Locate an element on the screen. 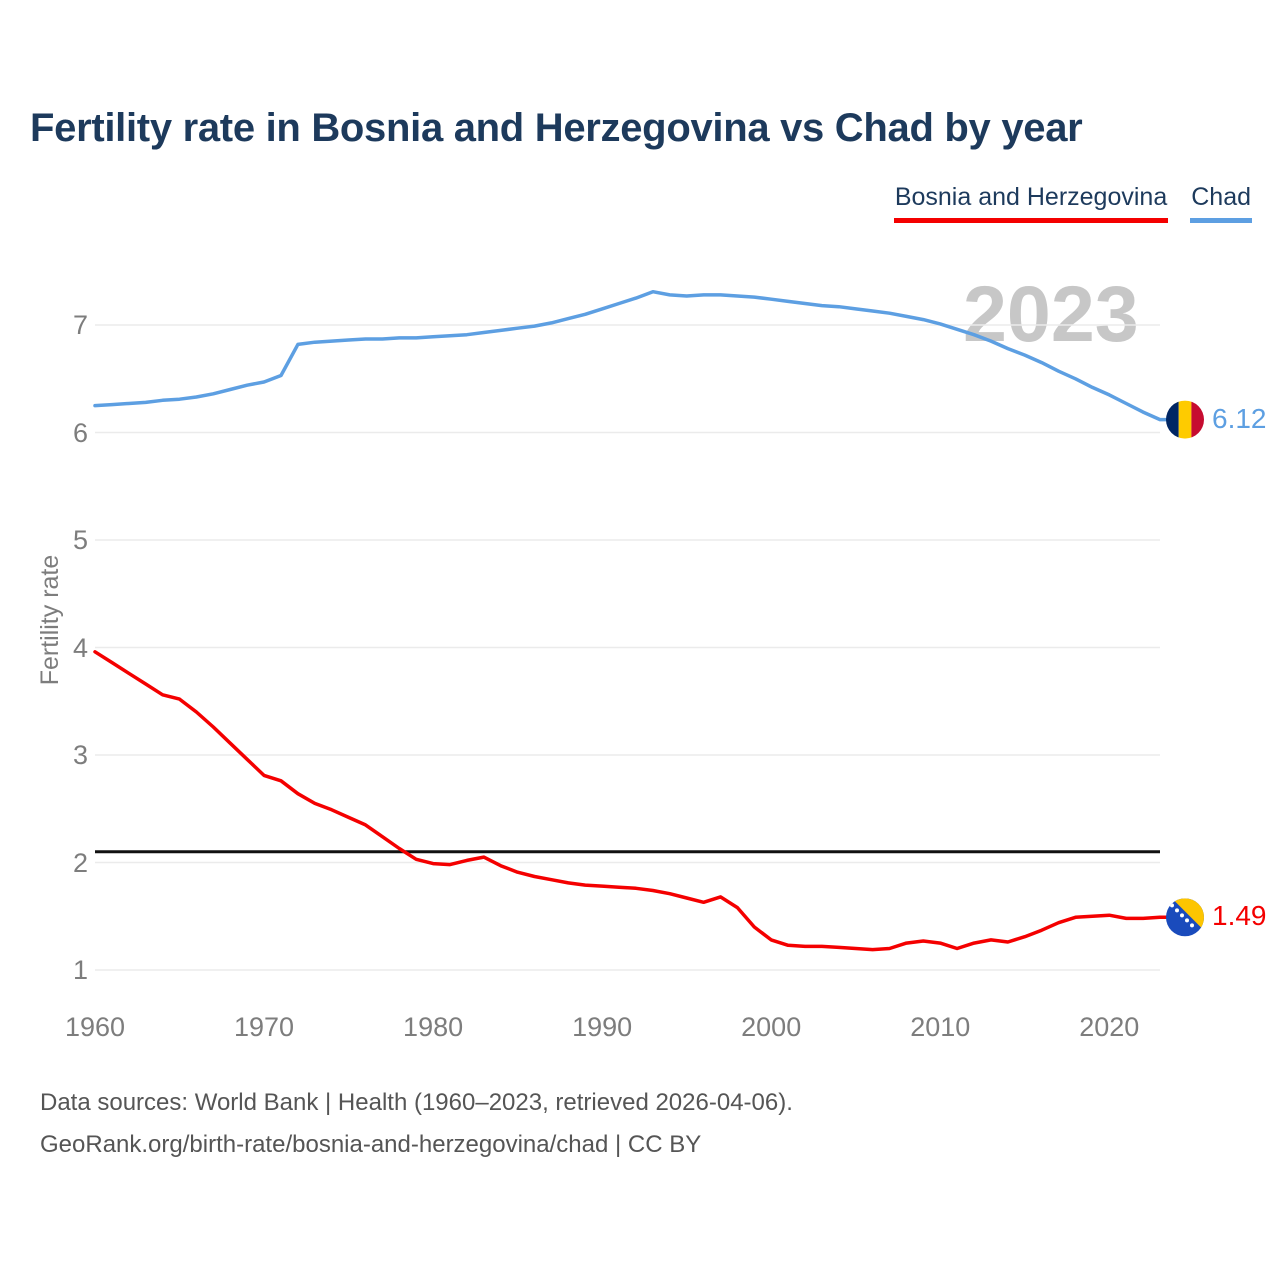  x-tick-label: 1990 is located at coordinates (602, 1027).